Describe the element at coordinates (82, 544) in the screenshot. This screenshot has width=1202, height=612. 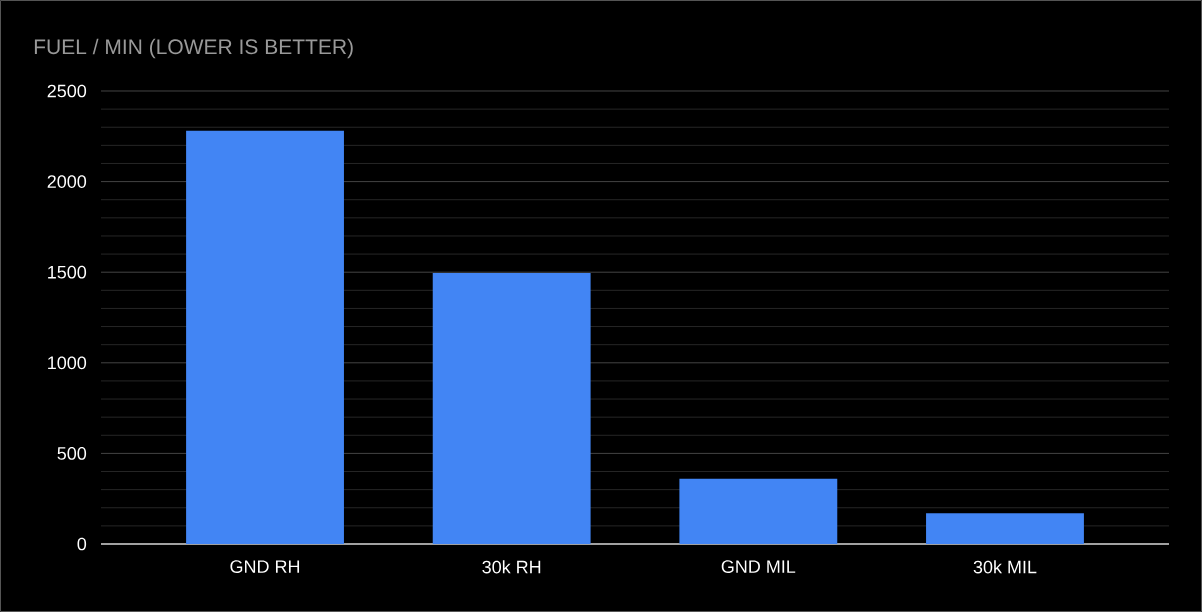
I see `y-tick-label: 0` at that location.